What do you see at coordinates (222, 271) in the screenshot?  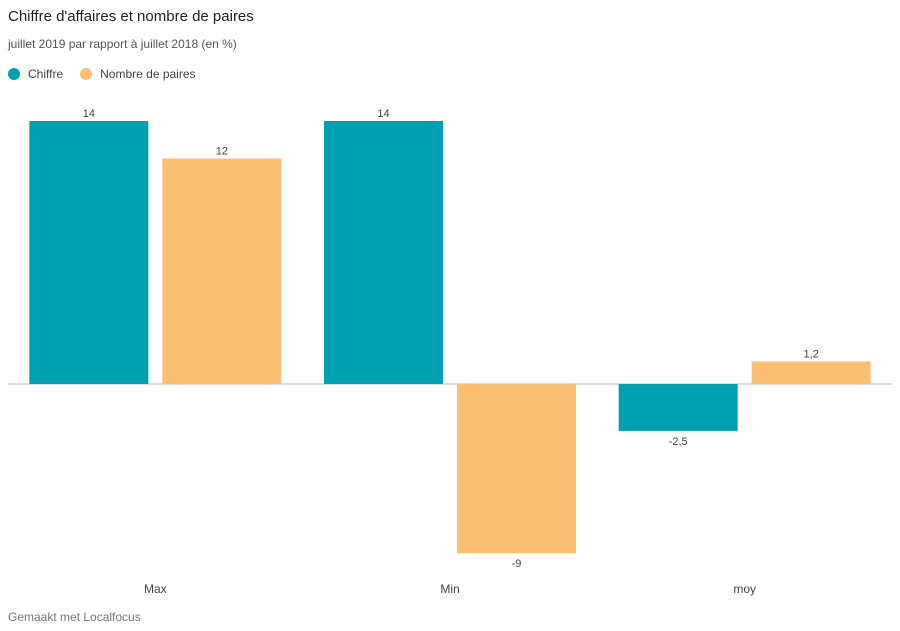 I see `bar-nombre-de-paires-max` at bounding box center [222, 271].